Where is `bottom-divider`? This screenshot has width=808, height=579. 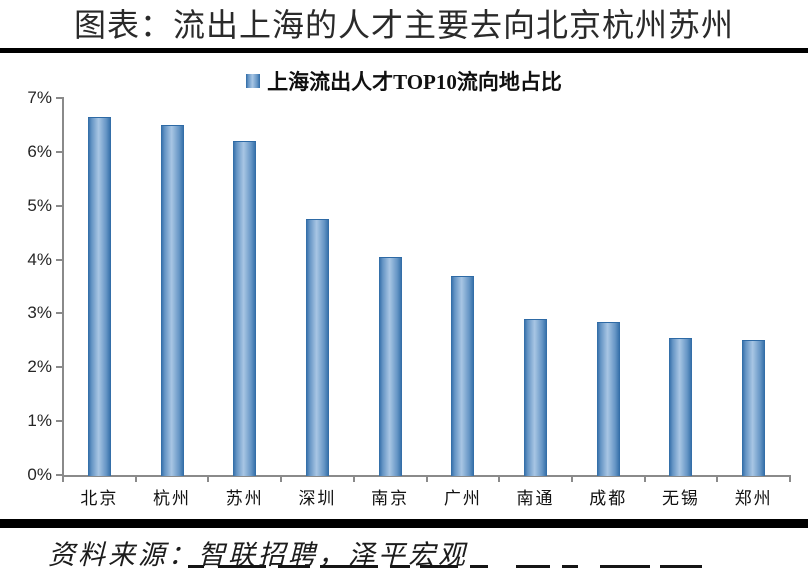 bottom-divider is located at coordinates (404, 523).